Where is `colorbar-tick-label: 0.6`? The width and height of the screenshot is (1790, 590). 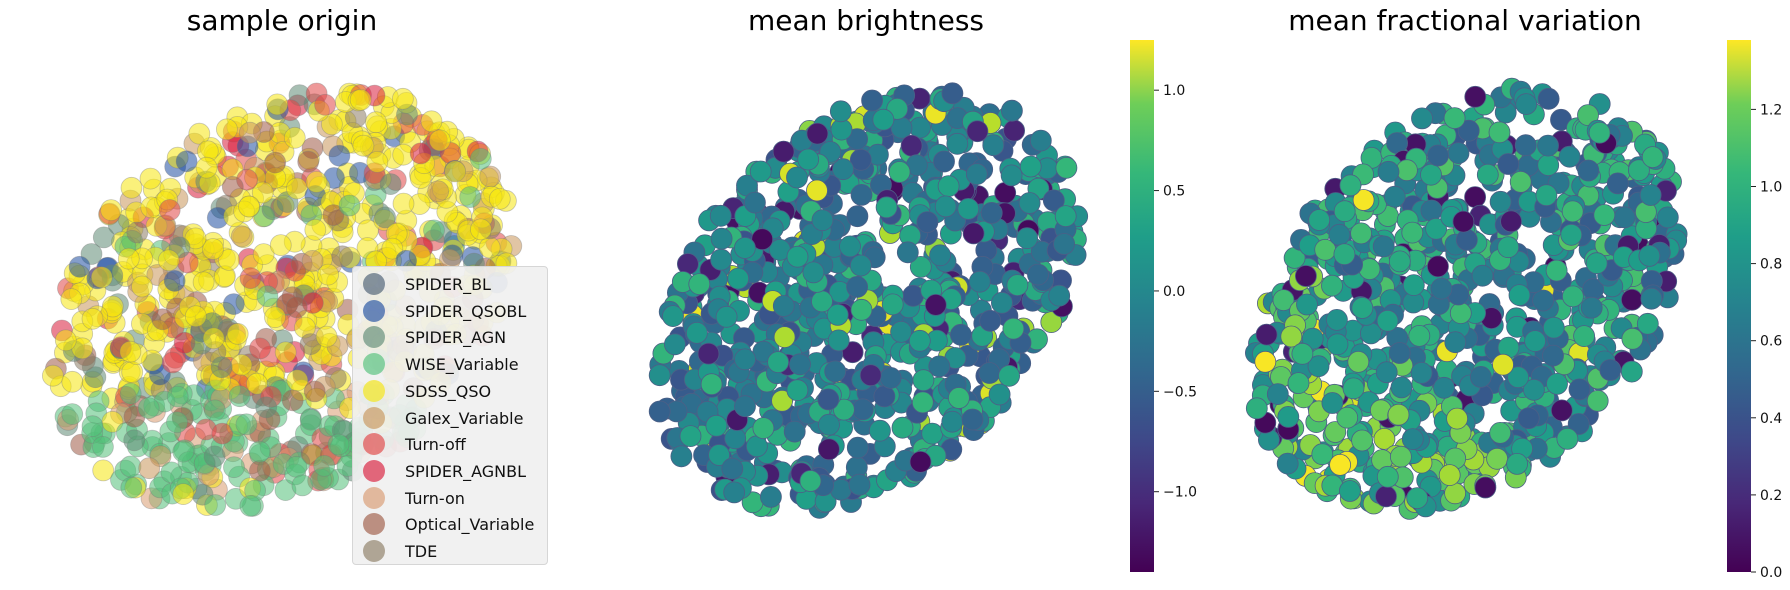 colorbar-tick-label: 0.6 is located at coordinates (1771, 342).